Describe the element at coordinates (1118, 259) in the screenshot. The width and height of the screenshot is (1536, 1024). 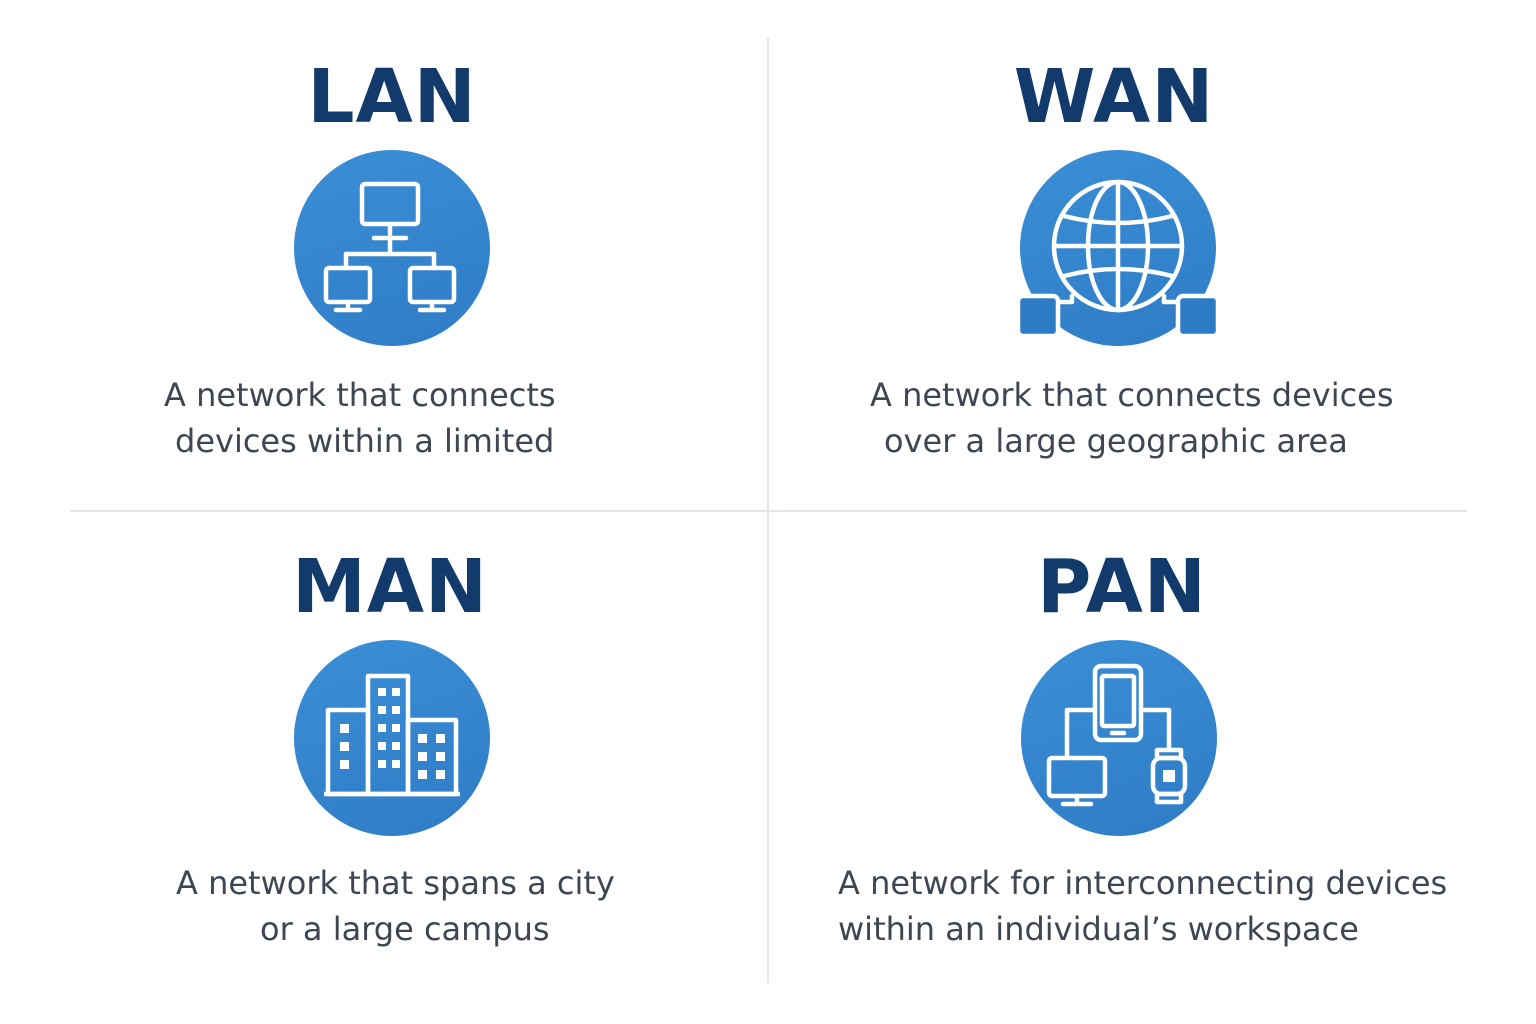
I see `globe-network-icon` at that location.